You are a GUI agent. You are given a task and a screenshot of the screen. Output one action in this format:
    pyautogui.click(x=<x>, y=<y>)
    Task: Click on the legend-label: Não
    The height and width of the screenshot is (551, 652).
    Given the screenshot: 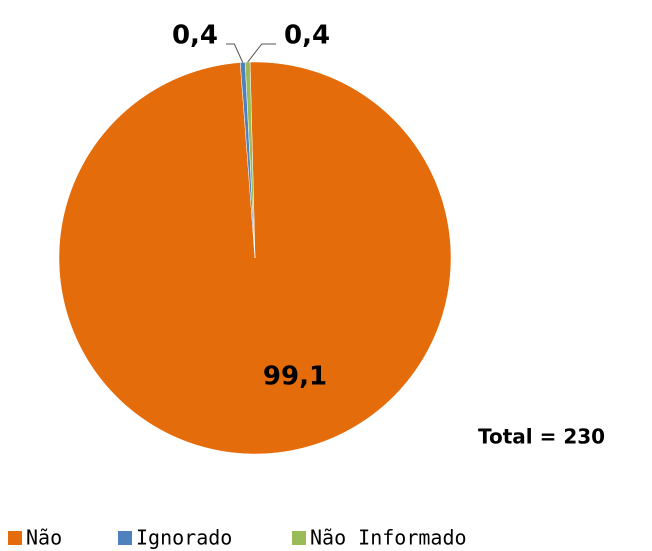 What is the action you would take?
    pyautogui.click(x=44, y=538)
    